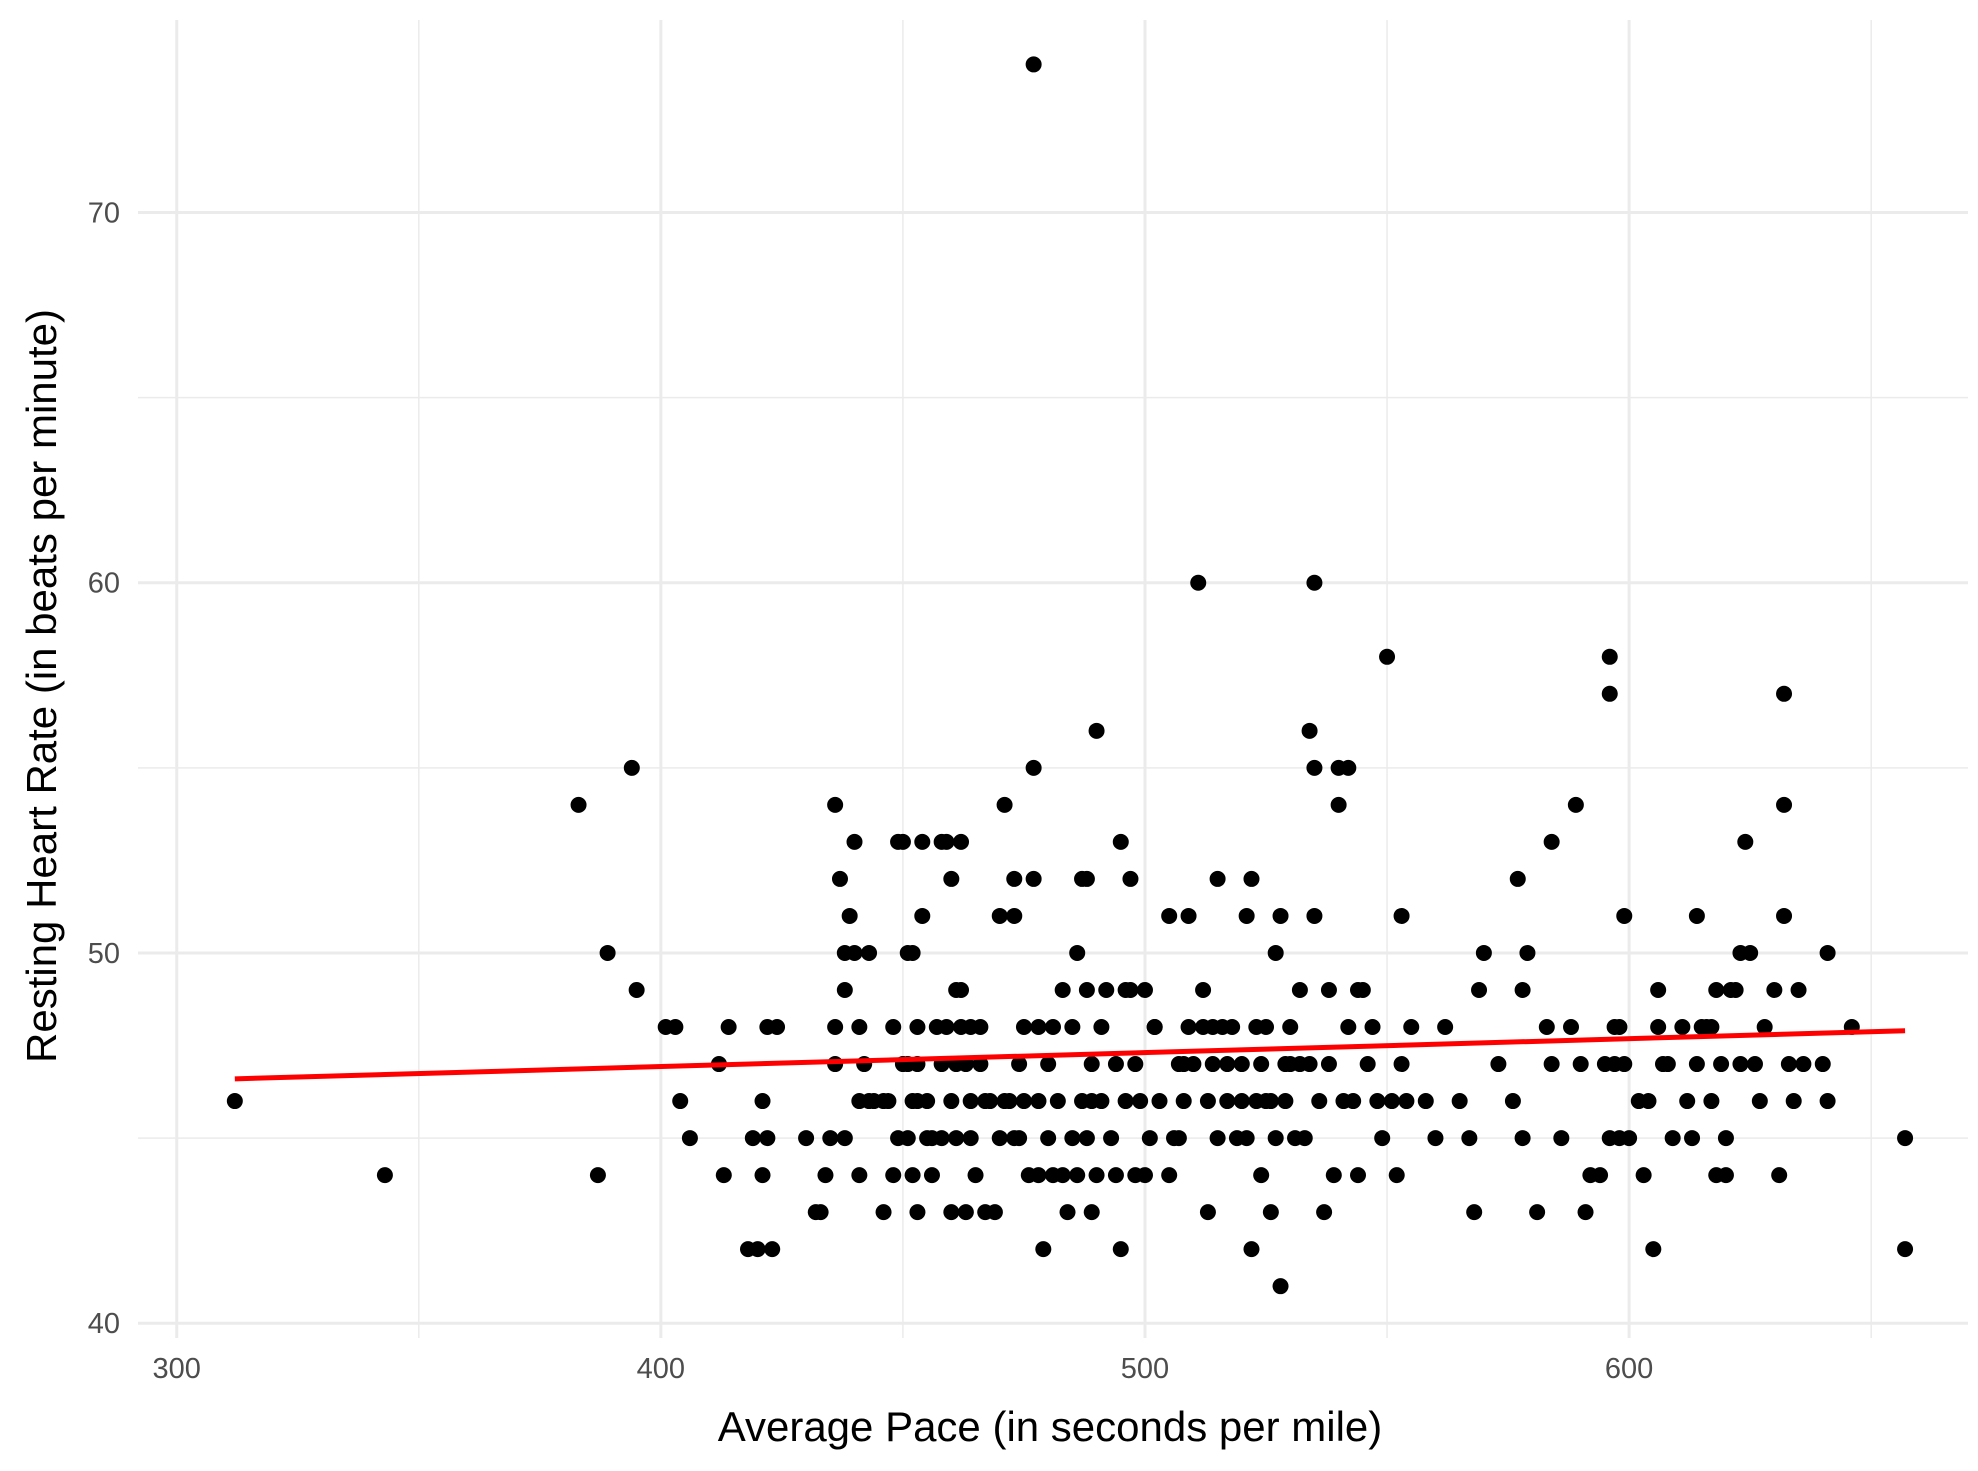 This screenshot has height=1471, width=1978. Describe the element at coordinates (1145, 1369) in the screenshot. I see `x-tick-label: 500` at that location.